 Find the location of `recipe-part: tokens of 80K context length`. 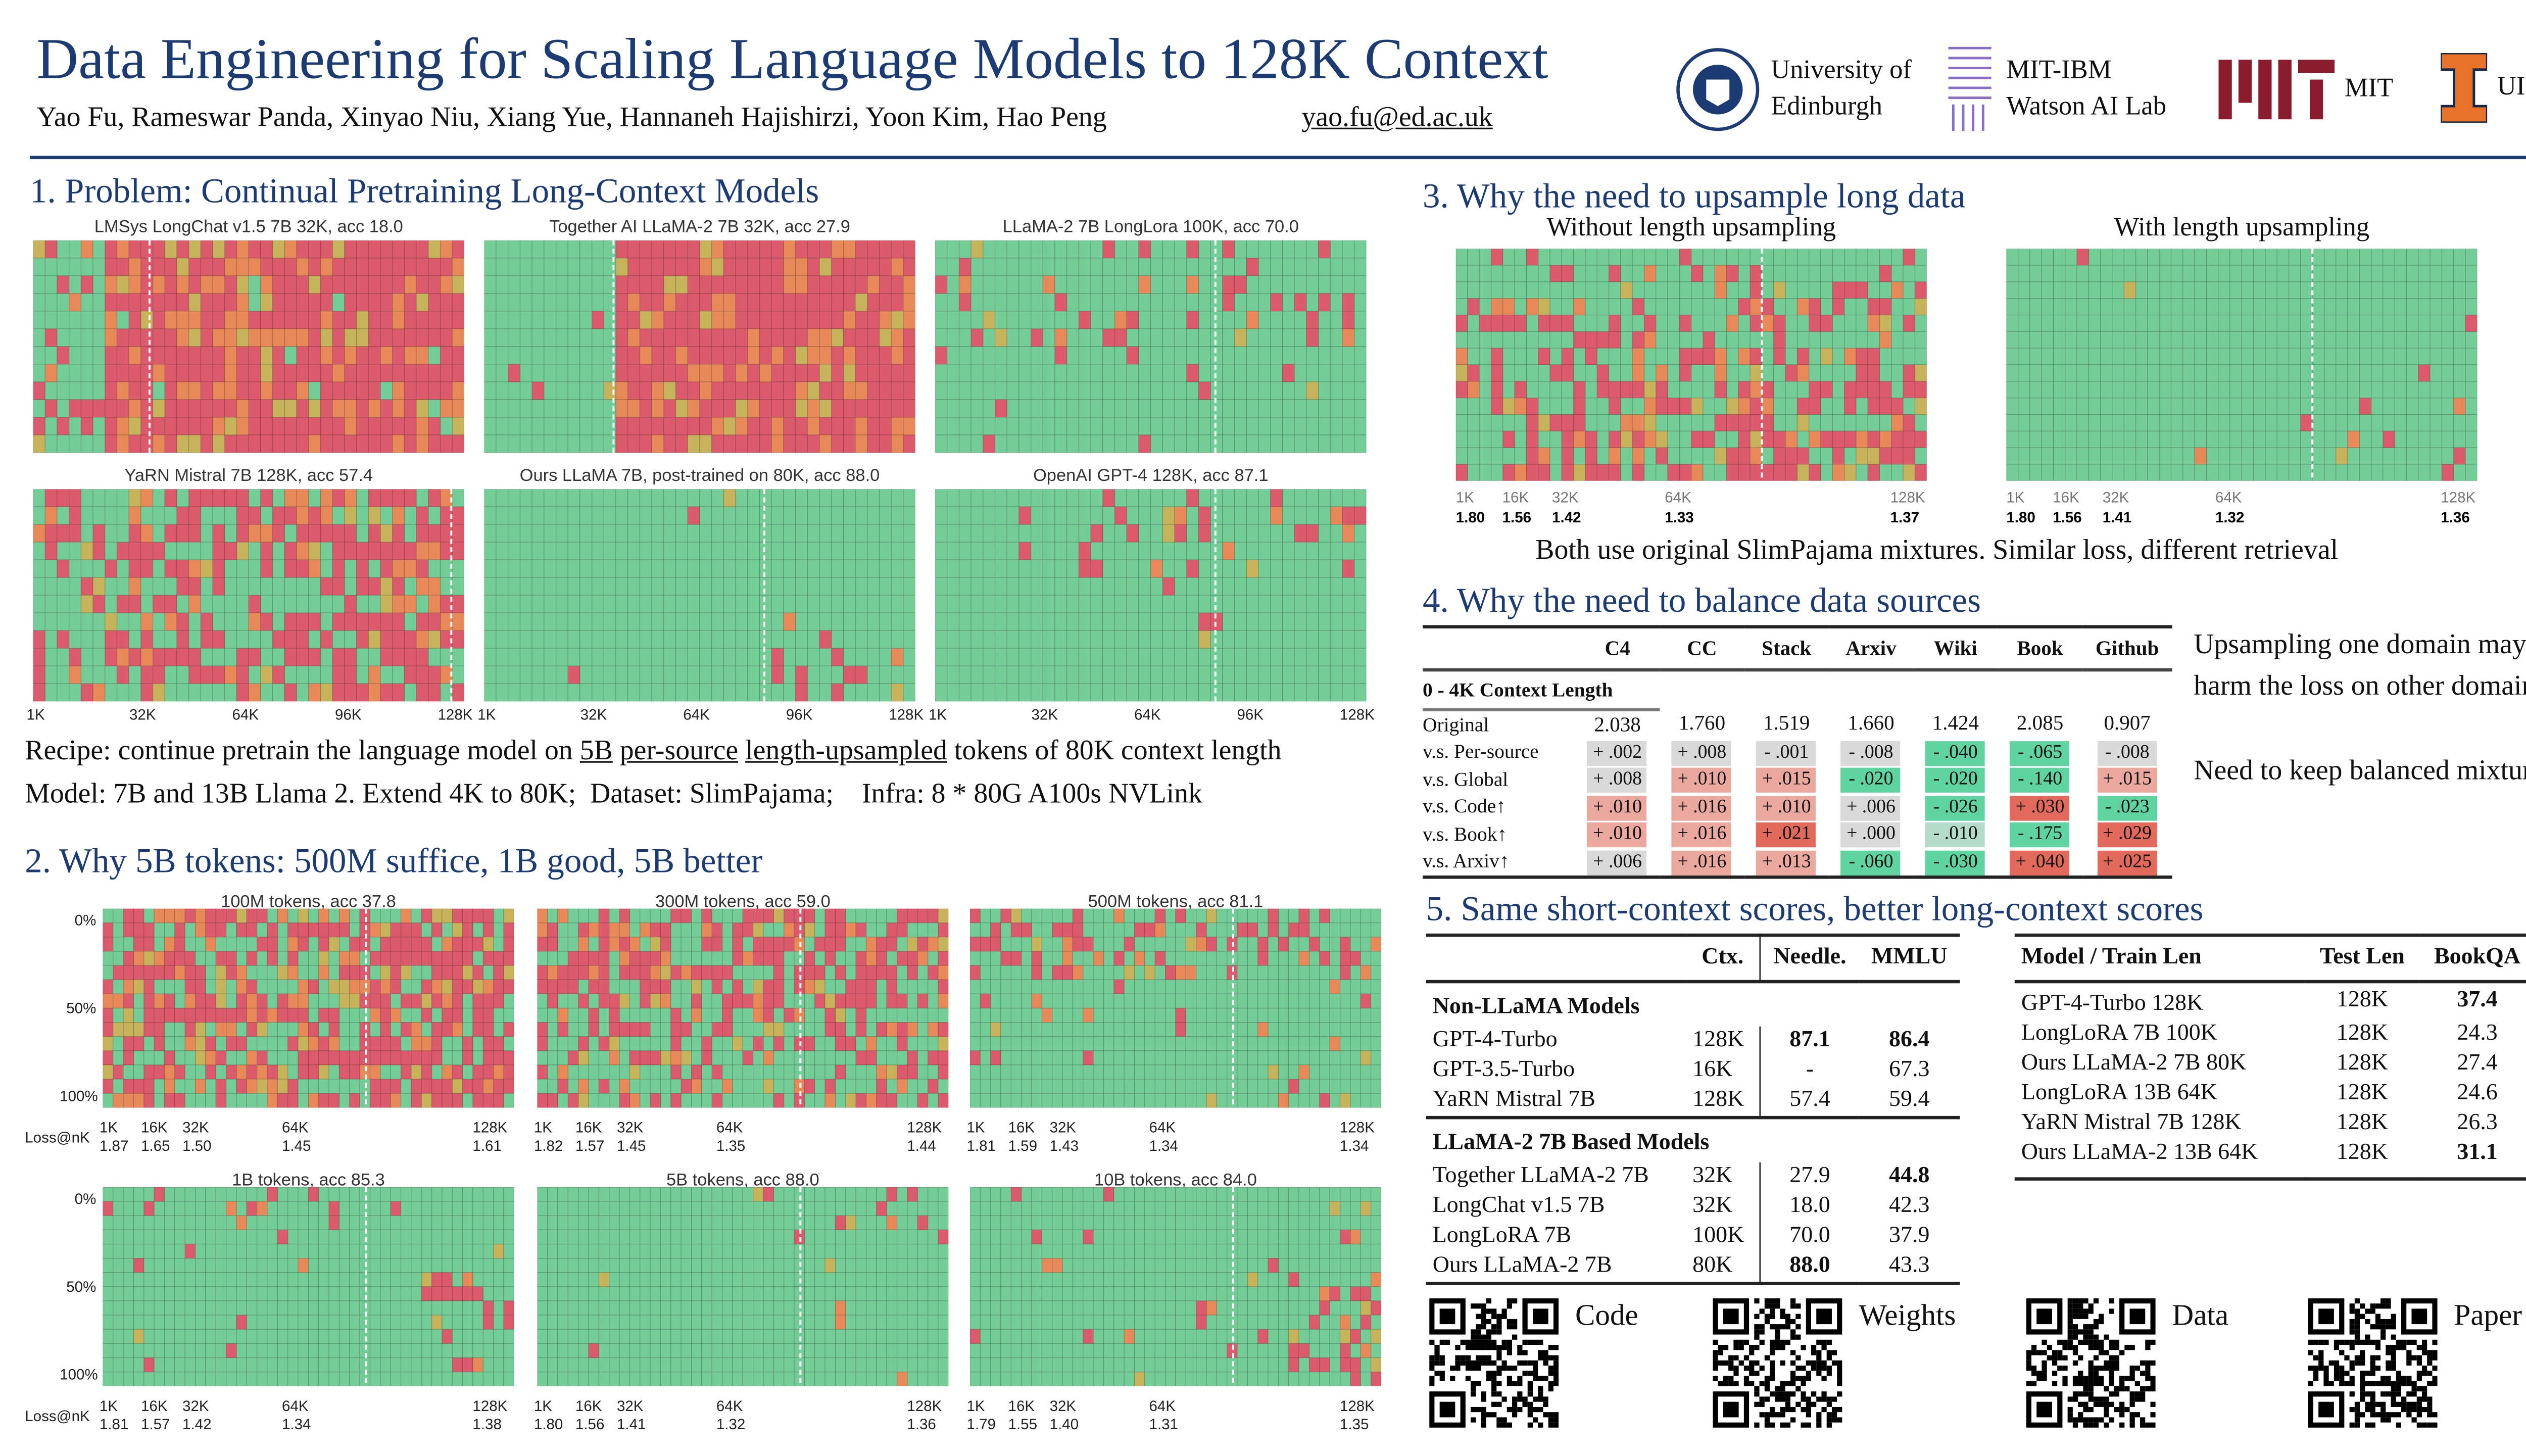

recipe-part: tokens of 80K context length is located at coordinates (1114, 750).